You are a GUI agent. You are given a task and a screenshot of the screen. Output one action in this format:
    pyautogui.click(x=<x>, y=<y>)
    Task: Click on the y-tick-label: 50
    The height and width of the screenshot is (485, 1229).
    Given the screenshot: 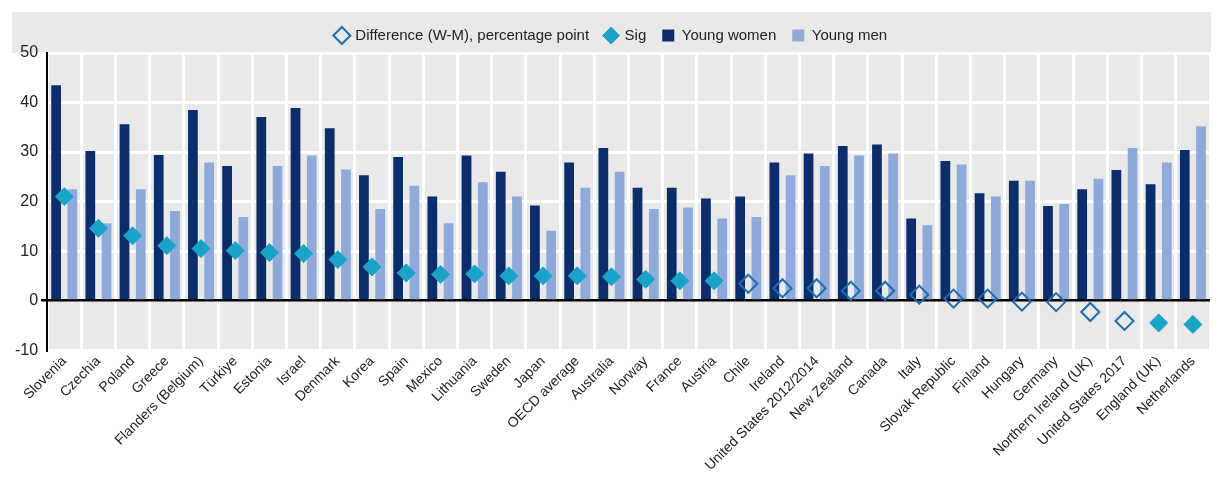 What is the action you would take?
    pyautogui.click(x=29, y=52)
    